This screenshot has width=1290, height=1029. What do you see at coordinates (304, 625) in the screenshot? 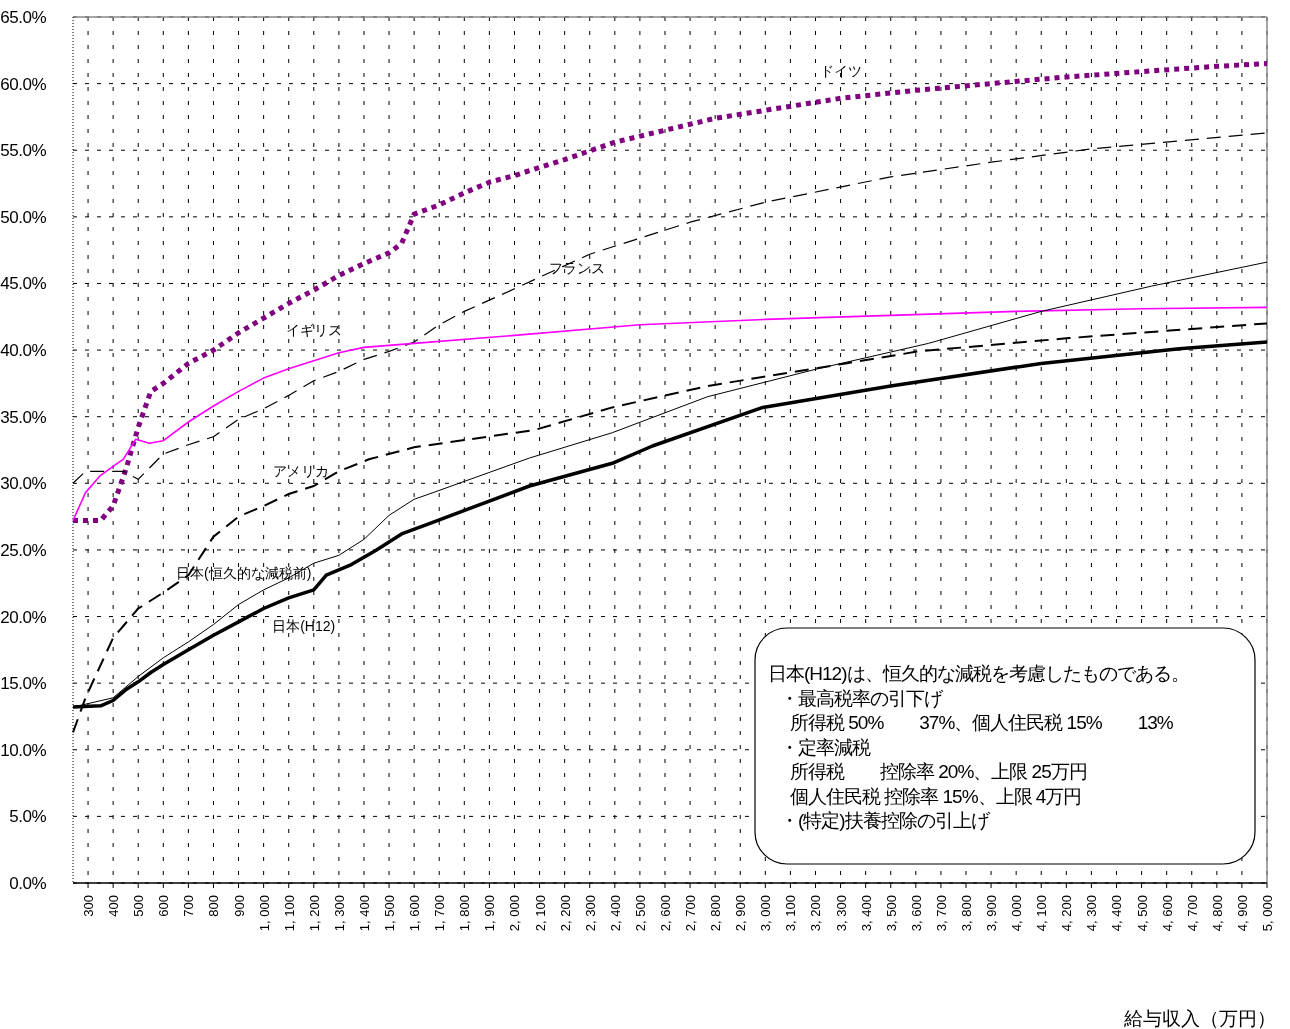
I see `series-label: 日本(H12)` at bounding box center [304, 625].